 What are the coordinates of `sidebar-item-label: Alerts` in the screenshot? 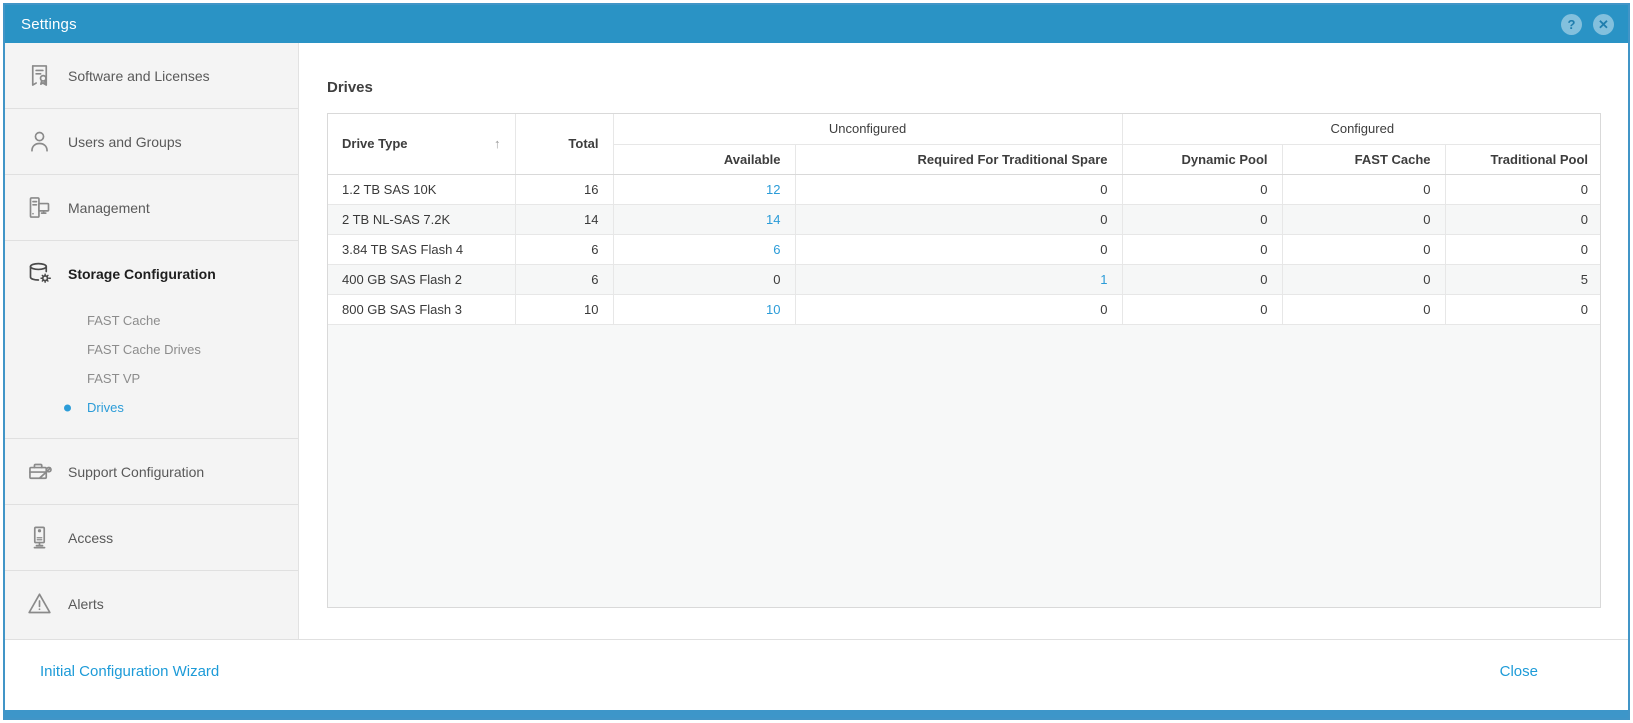 It's located at (86, 603).